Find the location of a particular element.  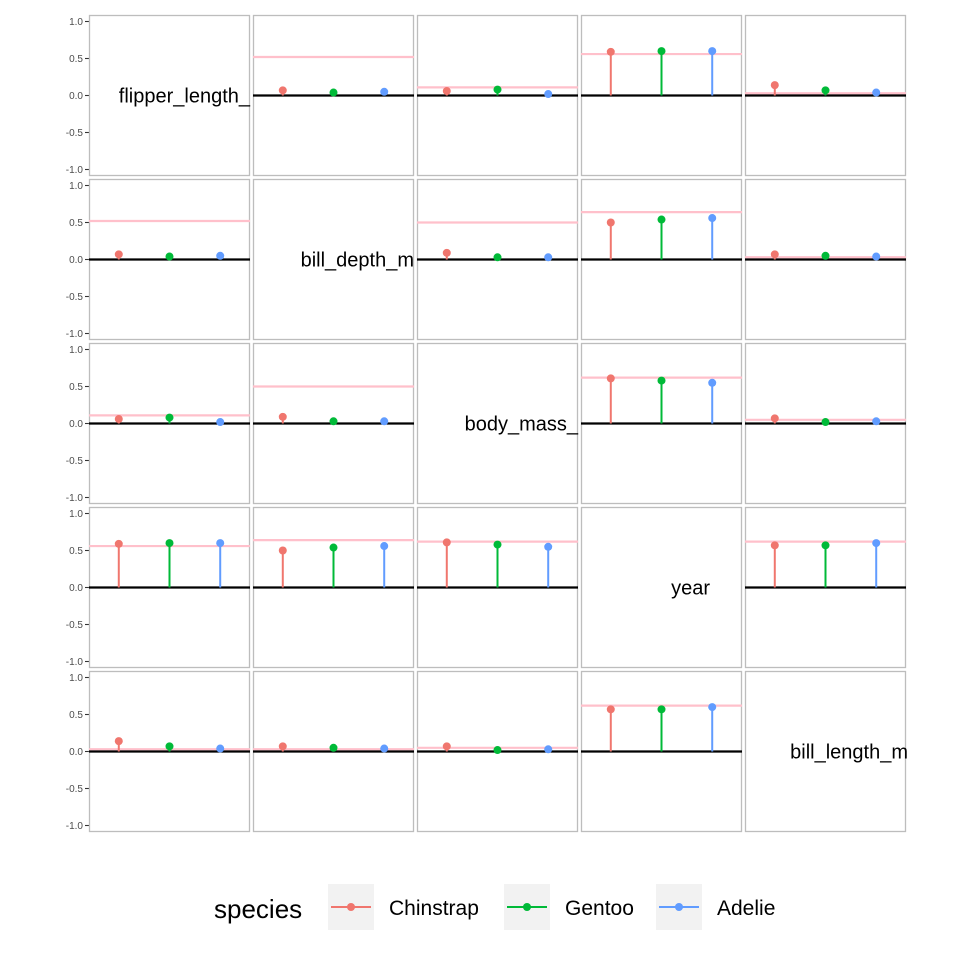

panel-bill_length_m-body_mass_ is located at coordinates (497, 751).